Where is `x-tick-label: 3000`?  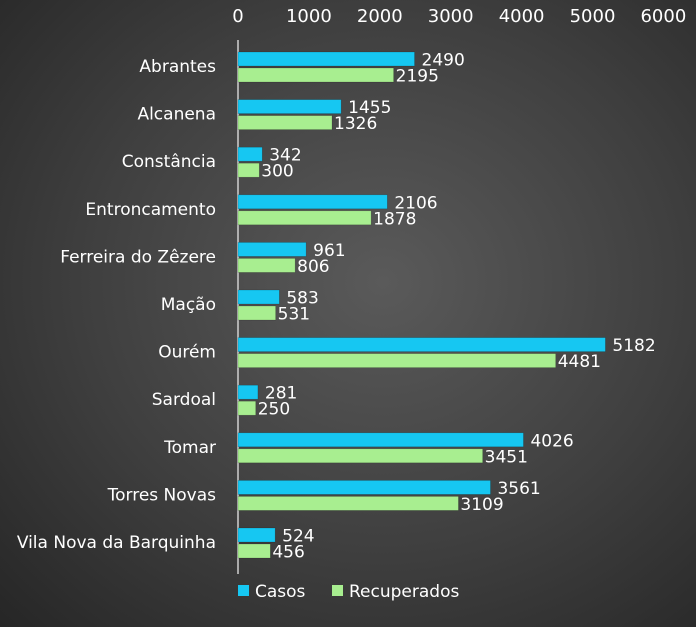
x-tick-label: 3000 is located at coordinates (451, 16).